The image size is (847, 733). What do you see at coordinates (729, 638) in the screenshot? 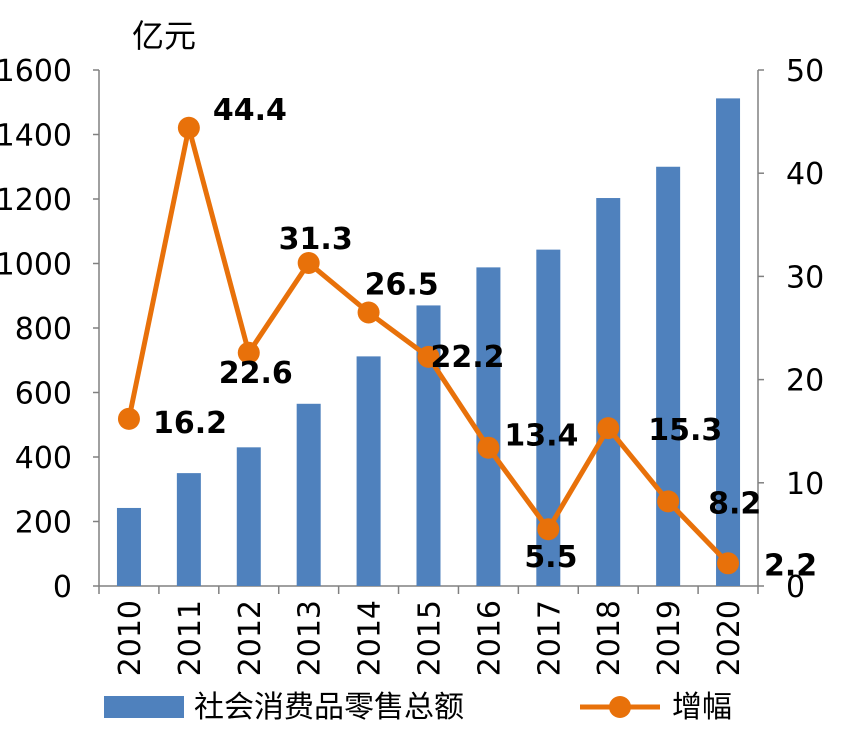
I see `x-tick-label: 2020` at bounding box center [729, 638].